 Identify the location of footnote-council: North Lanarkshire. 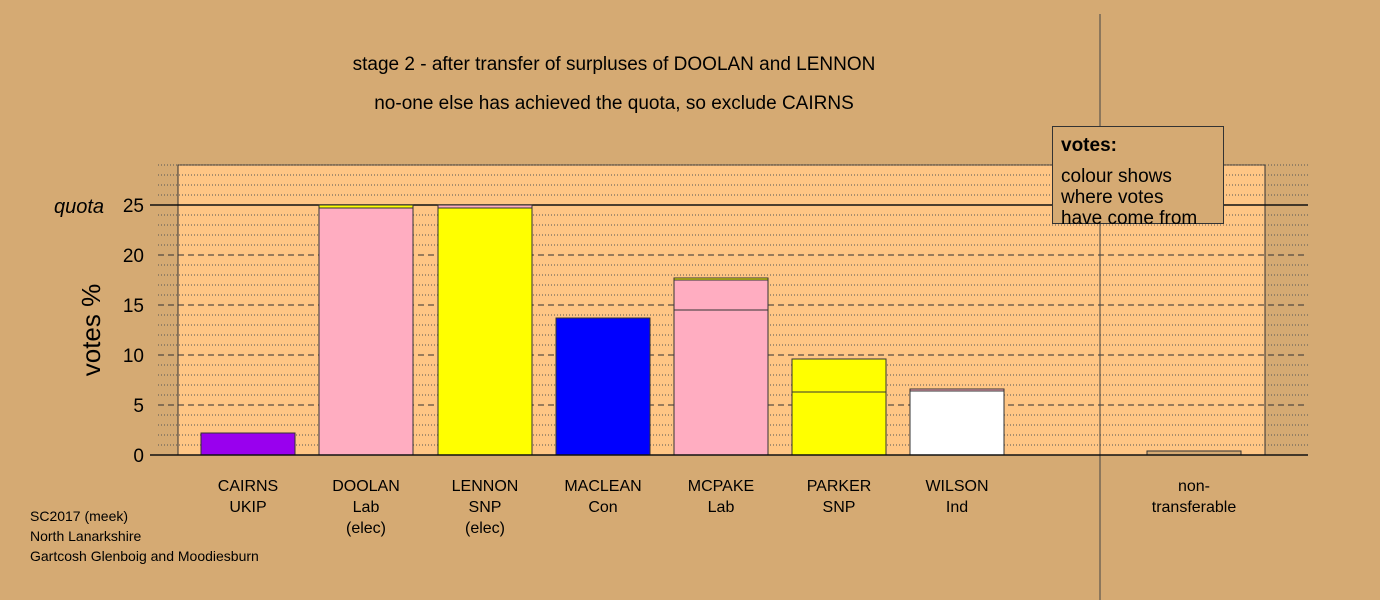
(86, 536).